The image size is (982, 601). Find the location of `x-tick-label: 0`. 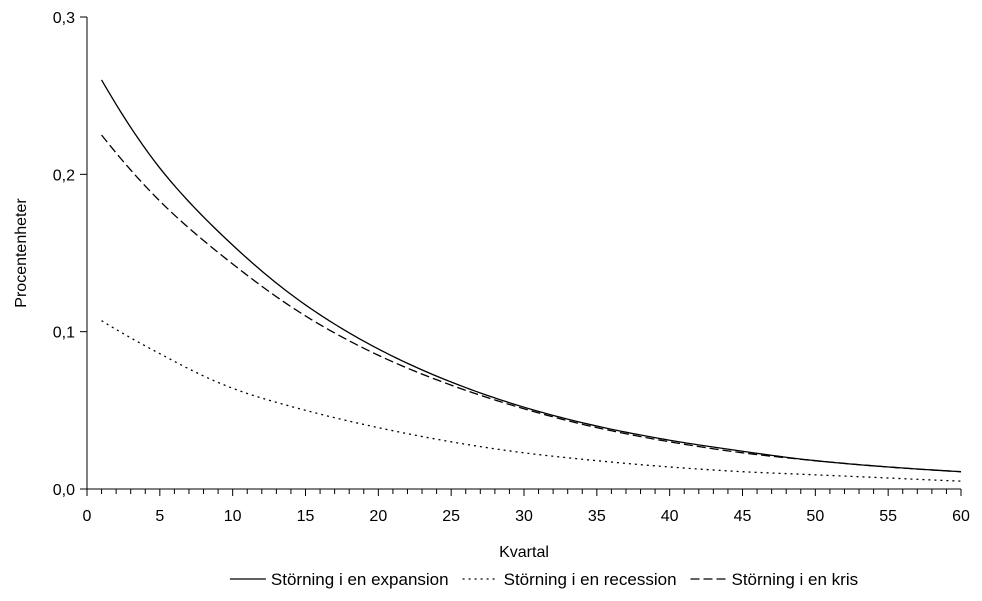

x-tick-label: 0 is located at coordinates (87, 516).